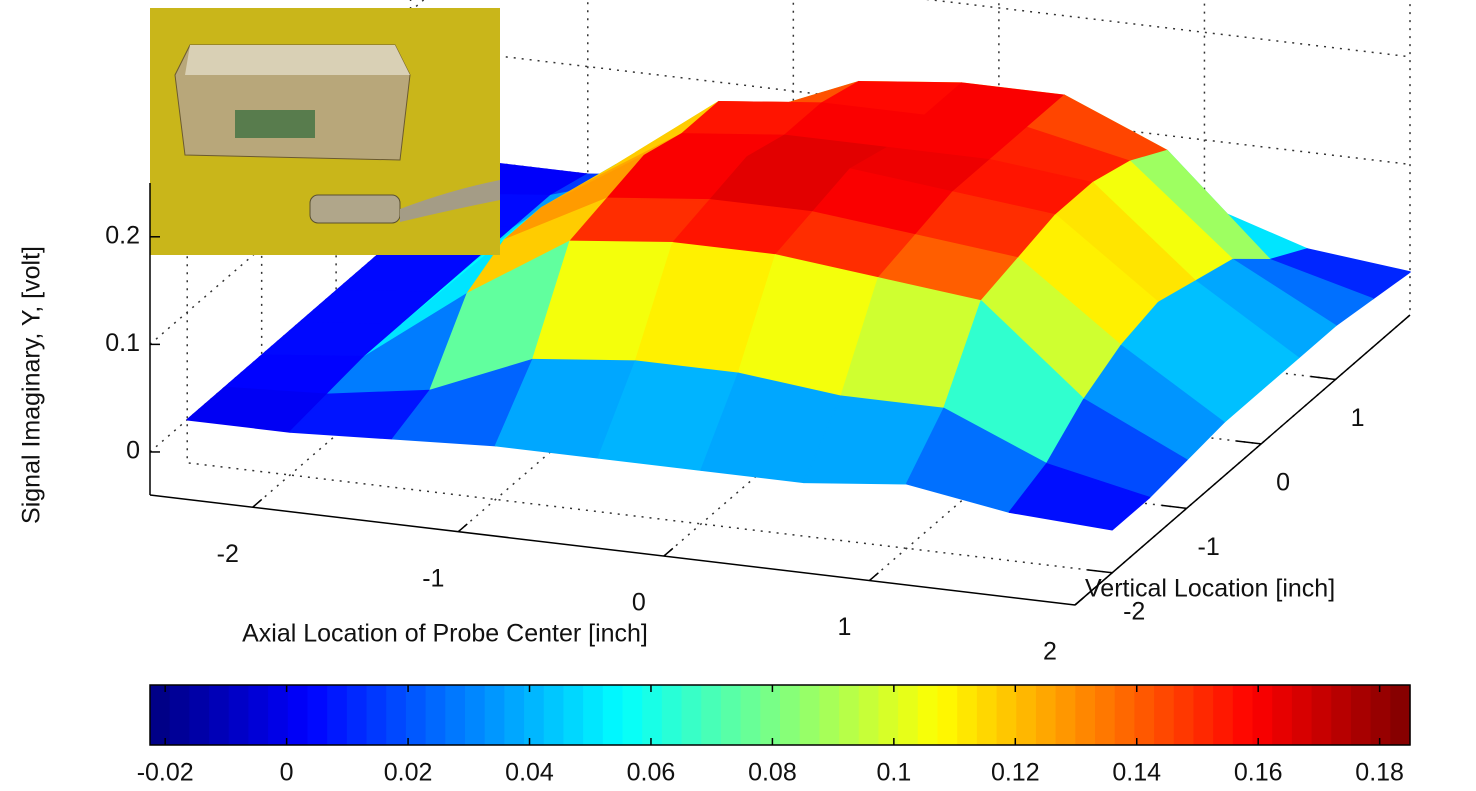 The height and width of the screenshot is (791, 1476). What do you see at coordinates (165, 773) in the screenshot?
I see `colorbar-tick-label: -0.02` at bounding box center [165, 773].